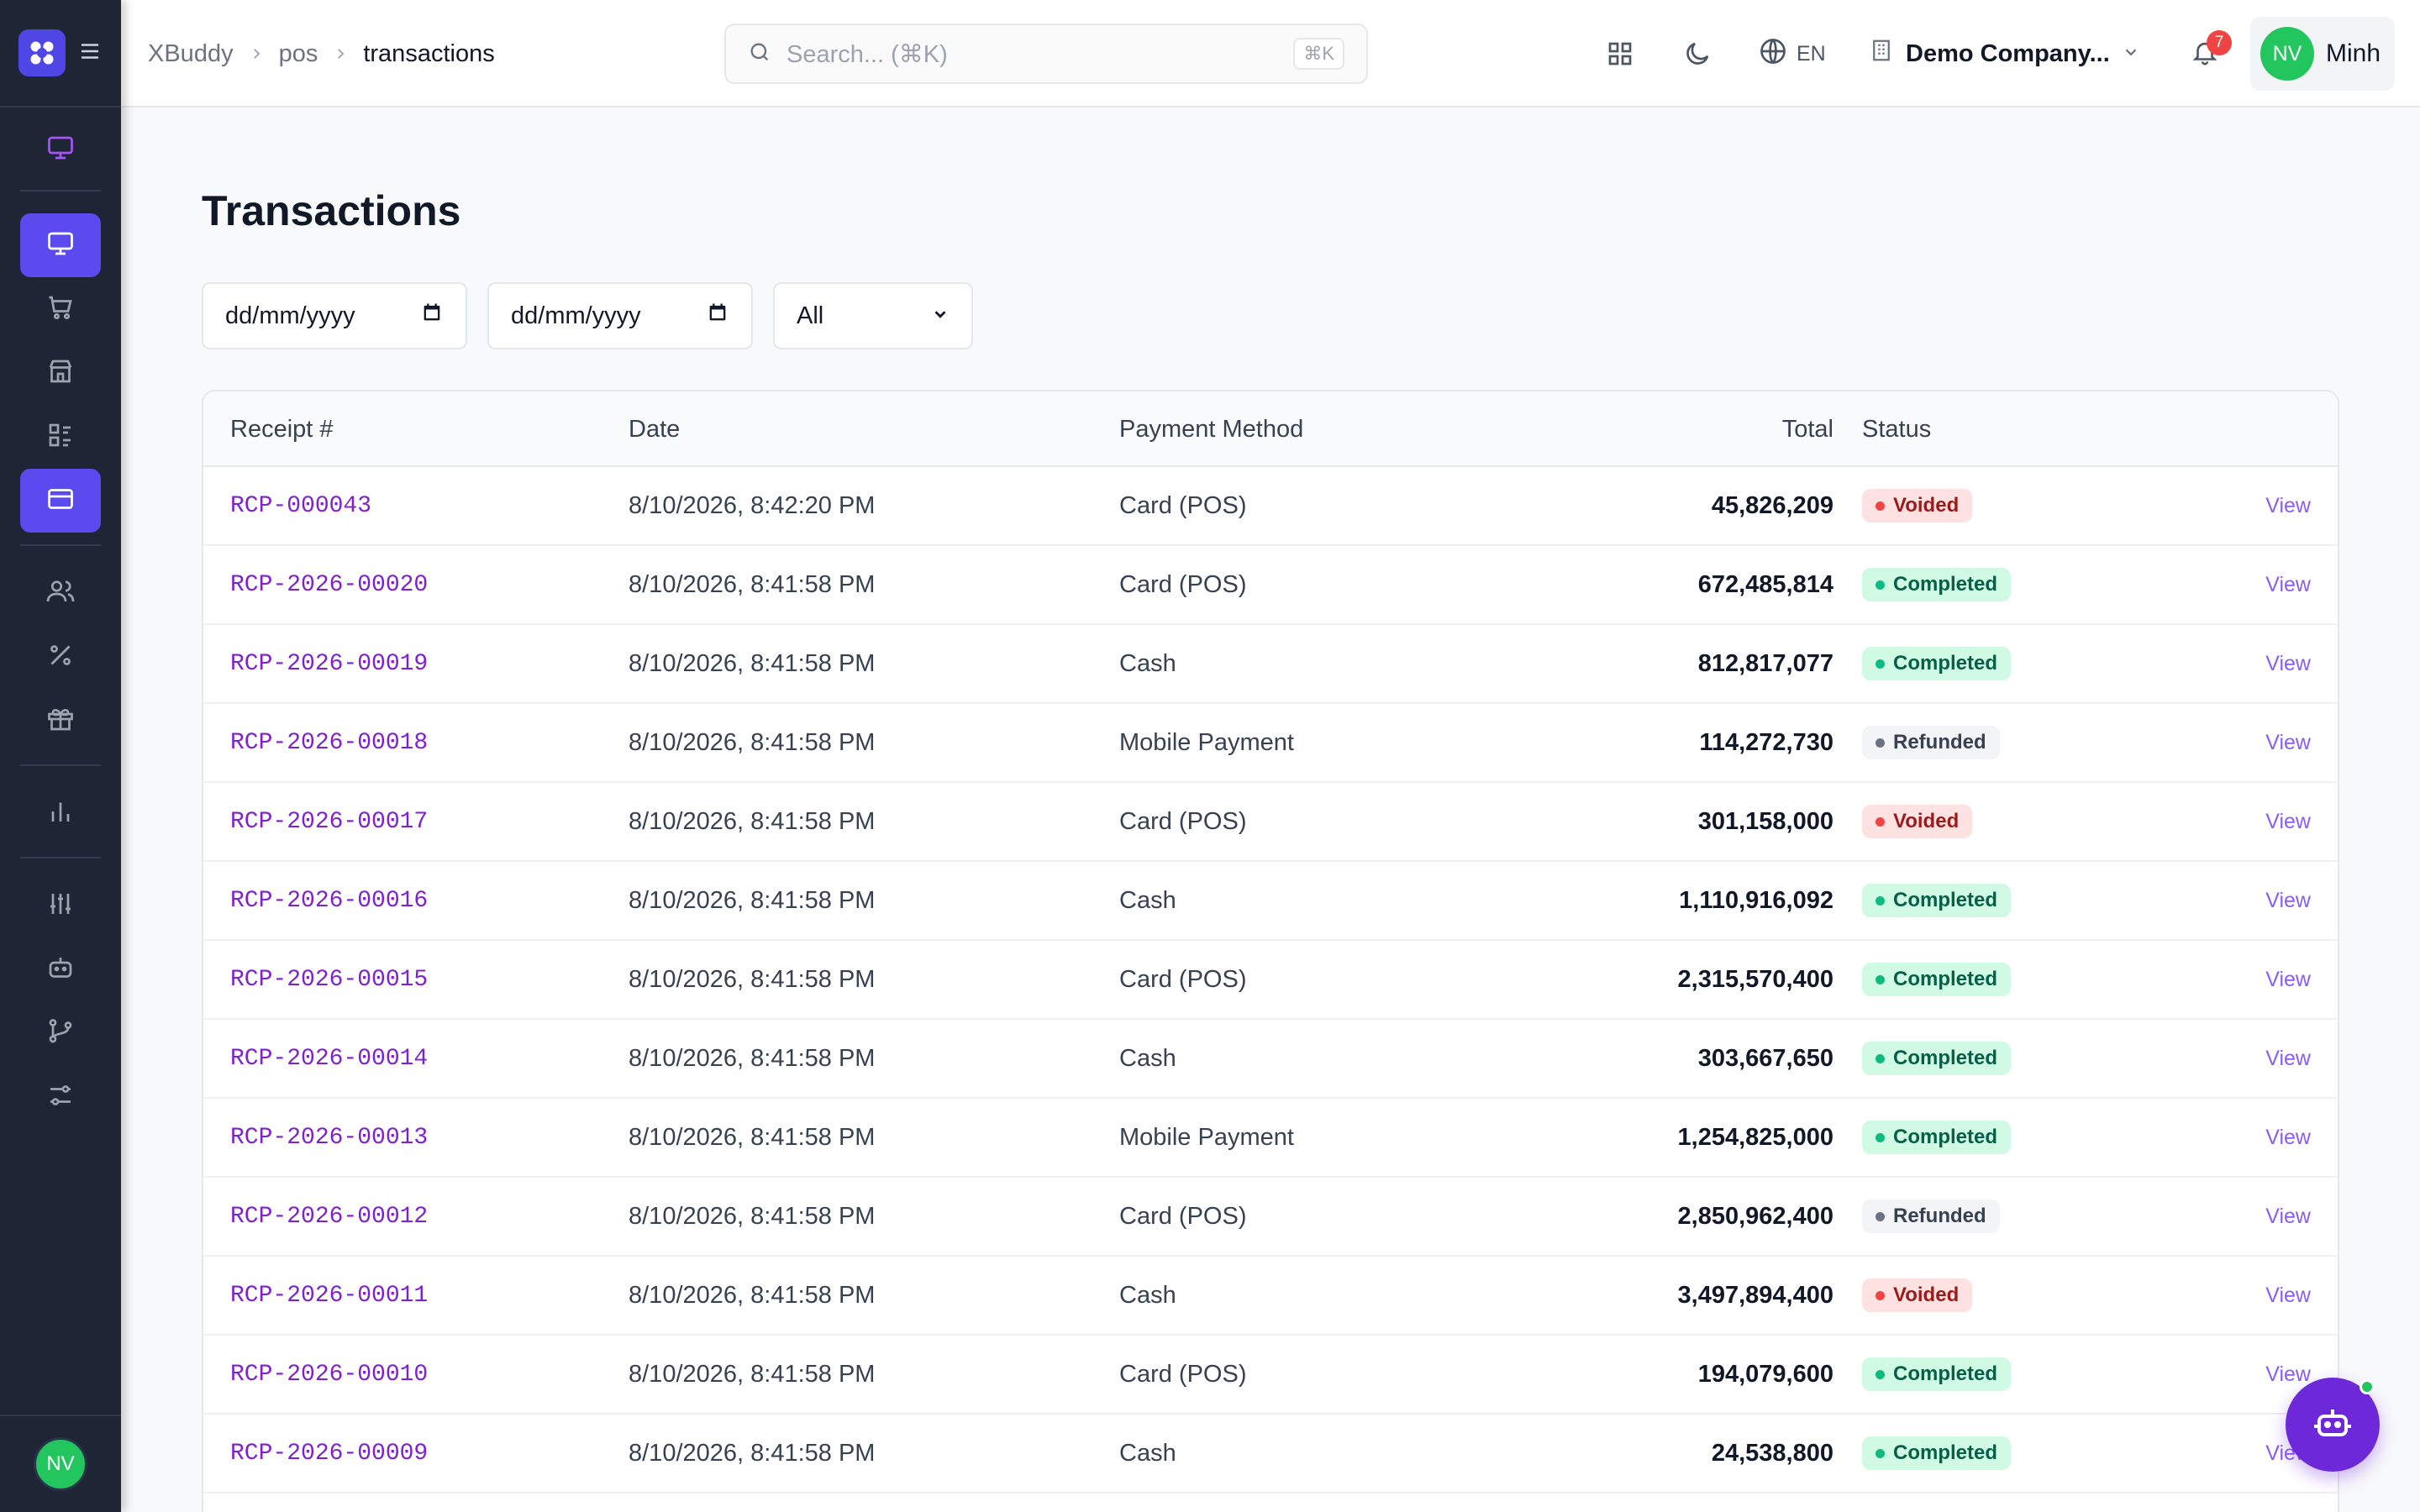  What do you see at coordinates (329, 584) in the screenshot?
I see `receipt-link: RCP-2026-00020` at bounding box center [329, 584].